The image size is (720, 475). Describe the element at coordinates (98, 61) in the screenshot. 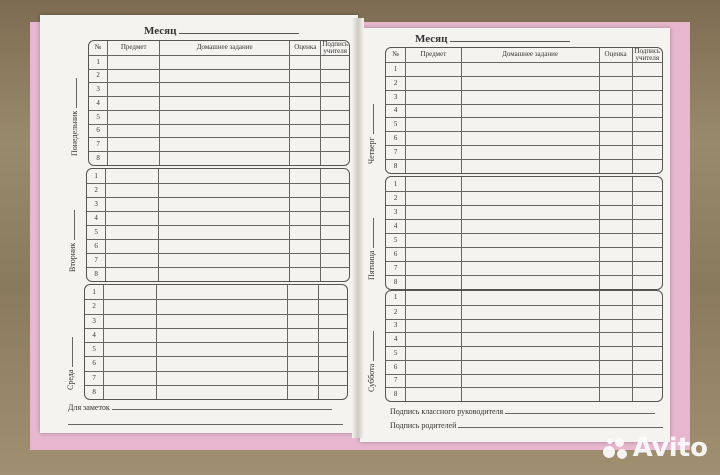

I see `row-number: 1` at that location.